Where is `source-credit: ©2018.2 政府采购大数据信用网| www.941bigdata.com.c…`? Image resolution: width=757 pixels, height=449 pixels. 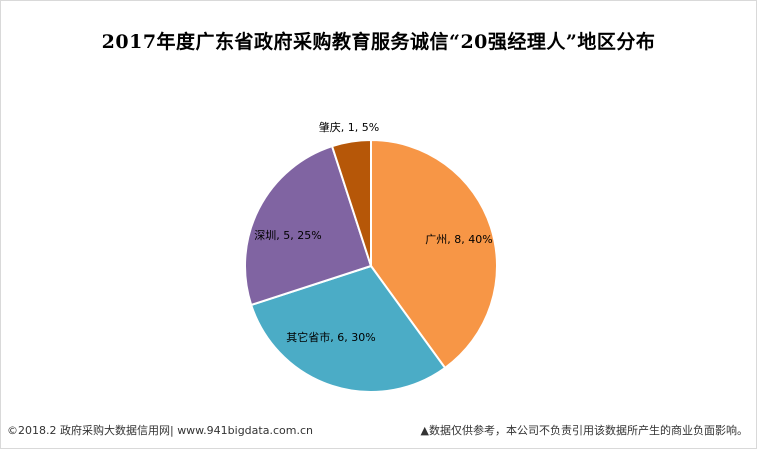
source-credit: ©2018.2 政府采购大数据信用网| www.941bigdata.com.c… is located at coordinates (160, 430).